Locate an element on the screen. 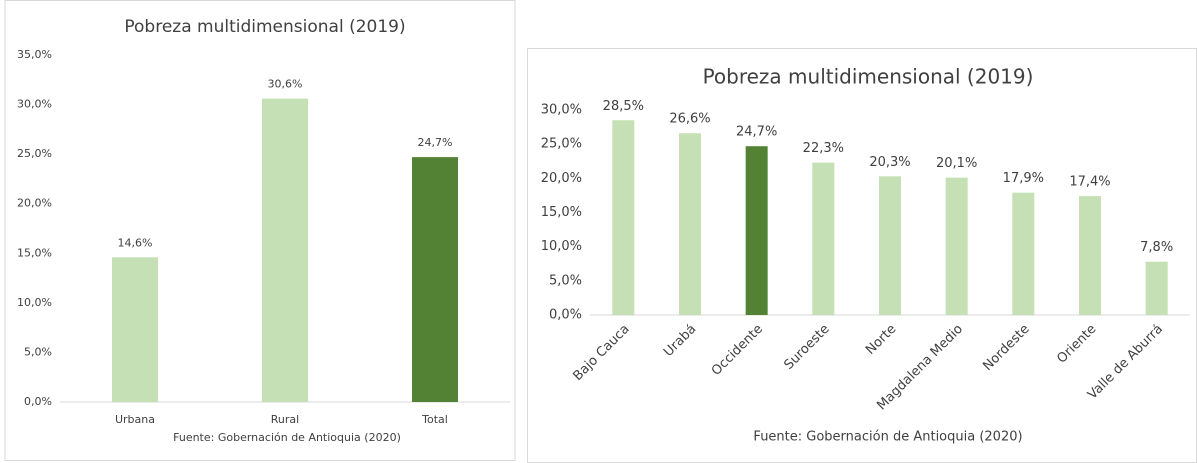 The width and height of the screenshot is (1197, 463). x-tick-label: Urbana is located at coordinates (135, 419).